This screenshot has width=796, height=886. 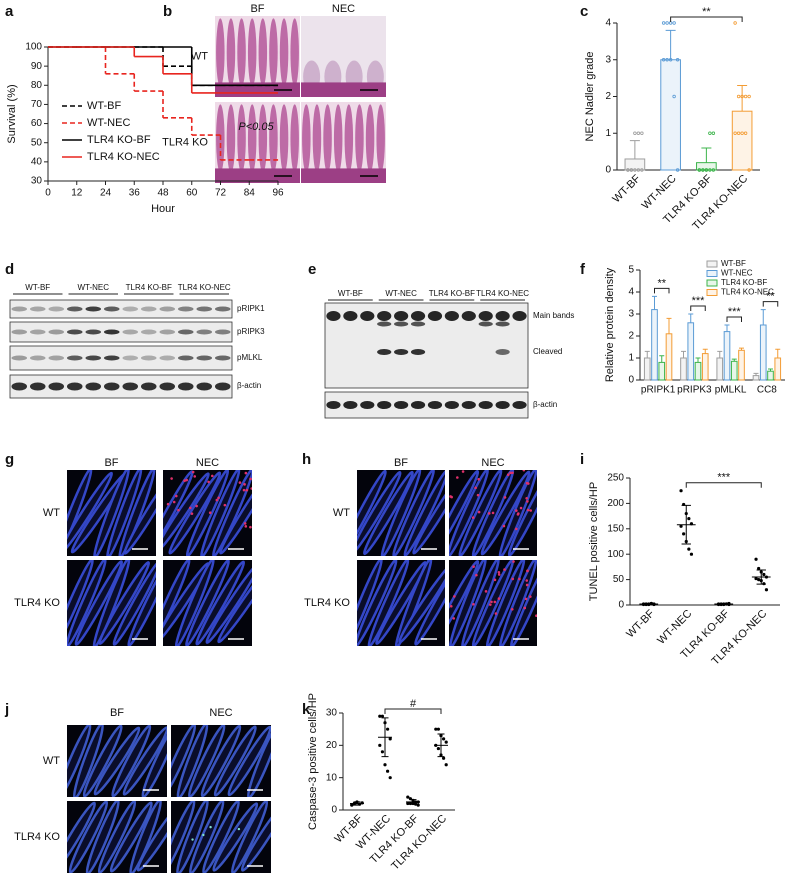 I want to click on significance-bracket, so click(x=698, y=308).